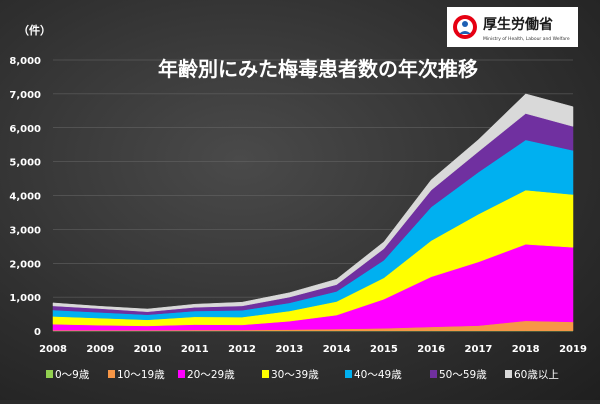  I want to click on ministry-emblem-icon, so click(465, 27).